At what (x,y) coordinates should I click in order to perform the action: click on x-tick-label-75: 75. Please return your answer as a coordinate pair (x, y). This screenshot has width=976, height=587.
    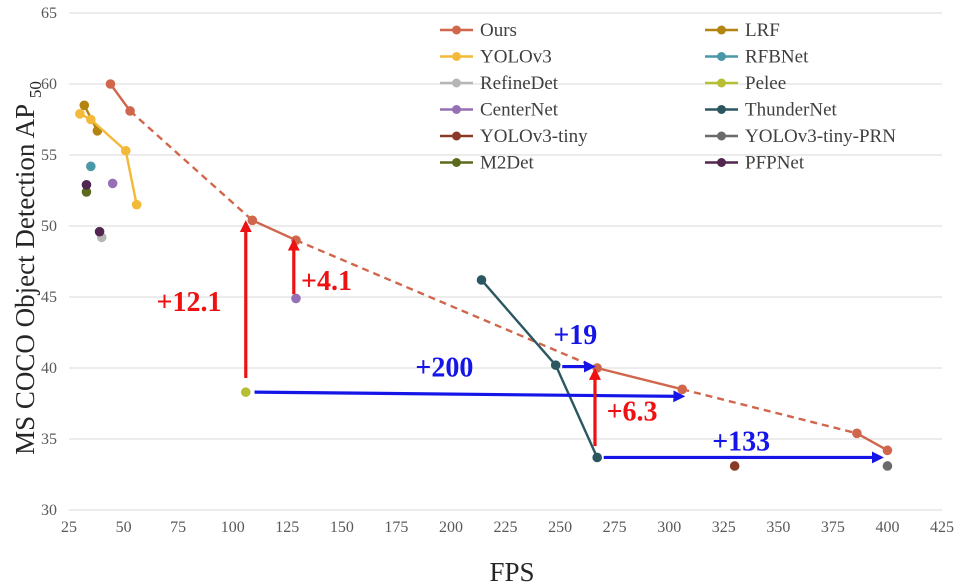
    Looking at the image, I should click on (178, 527).